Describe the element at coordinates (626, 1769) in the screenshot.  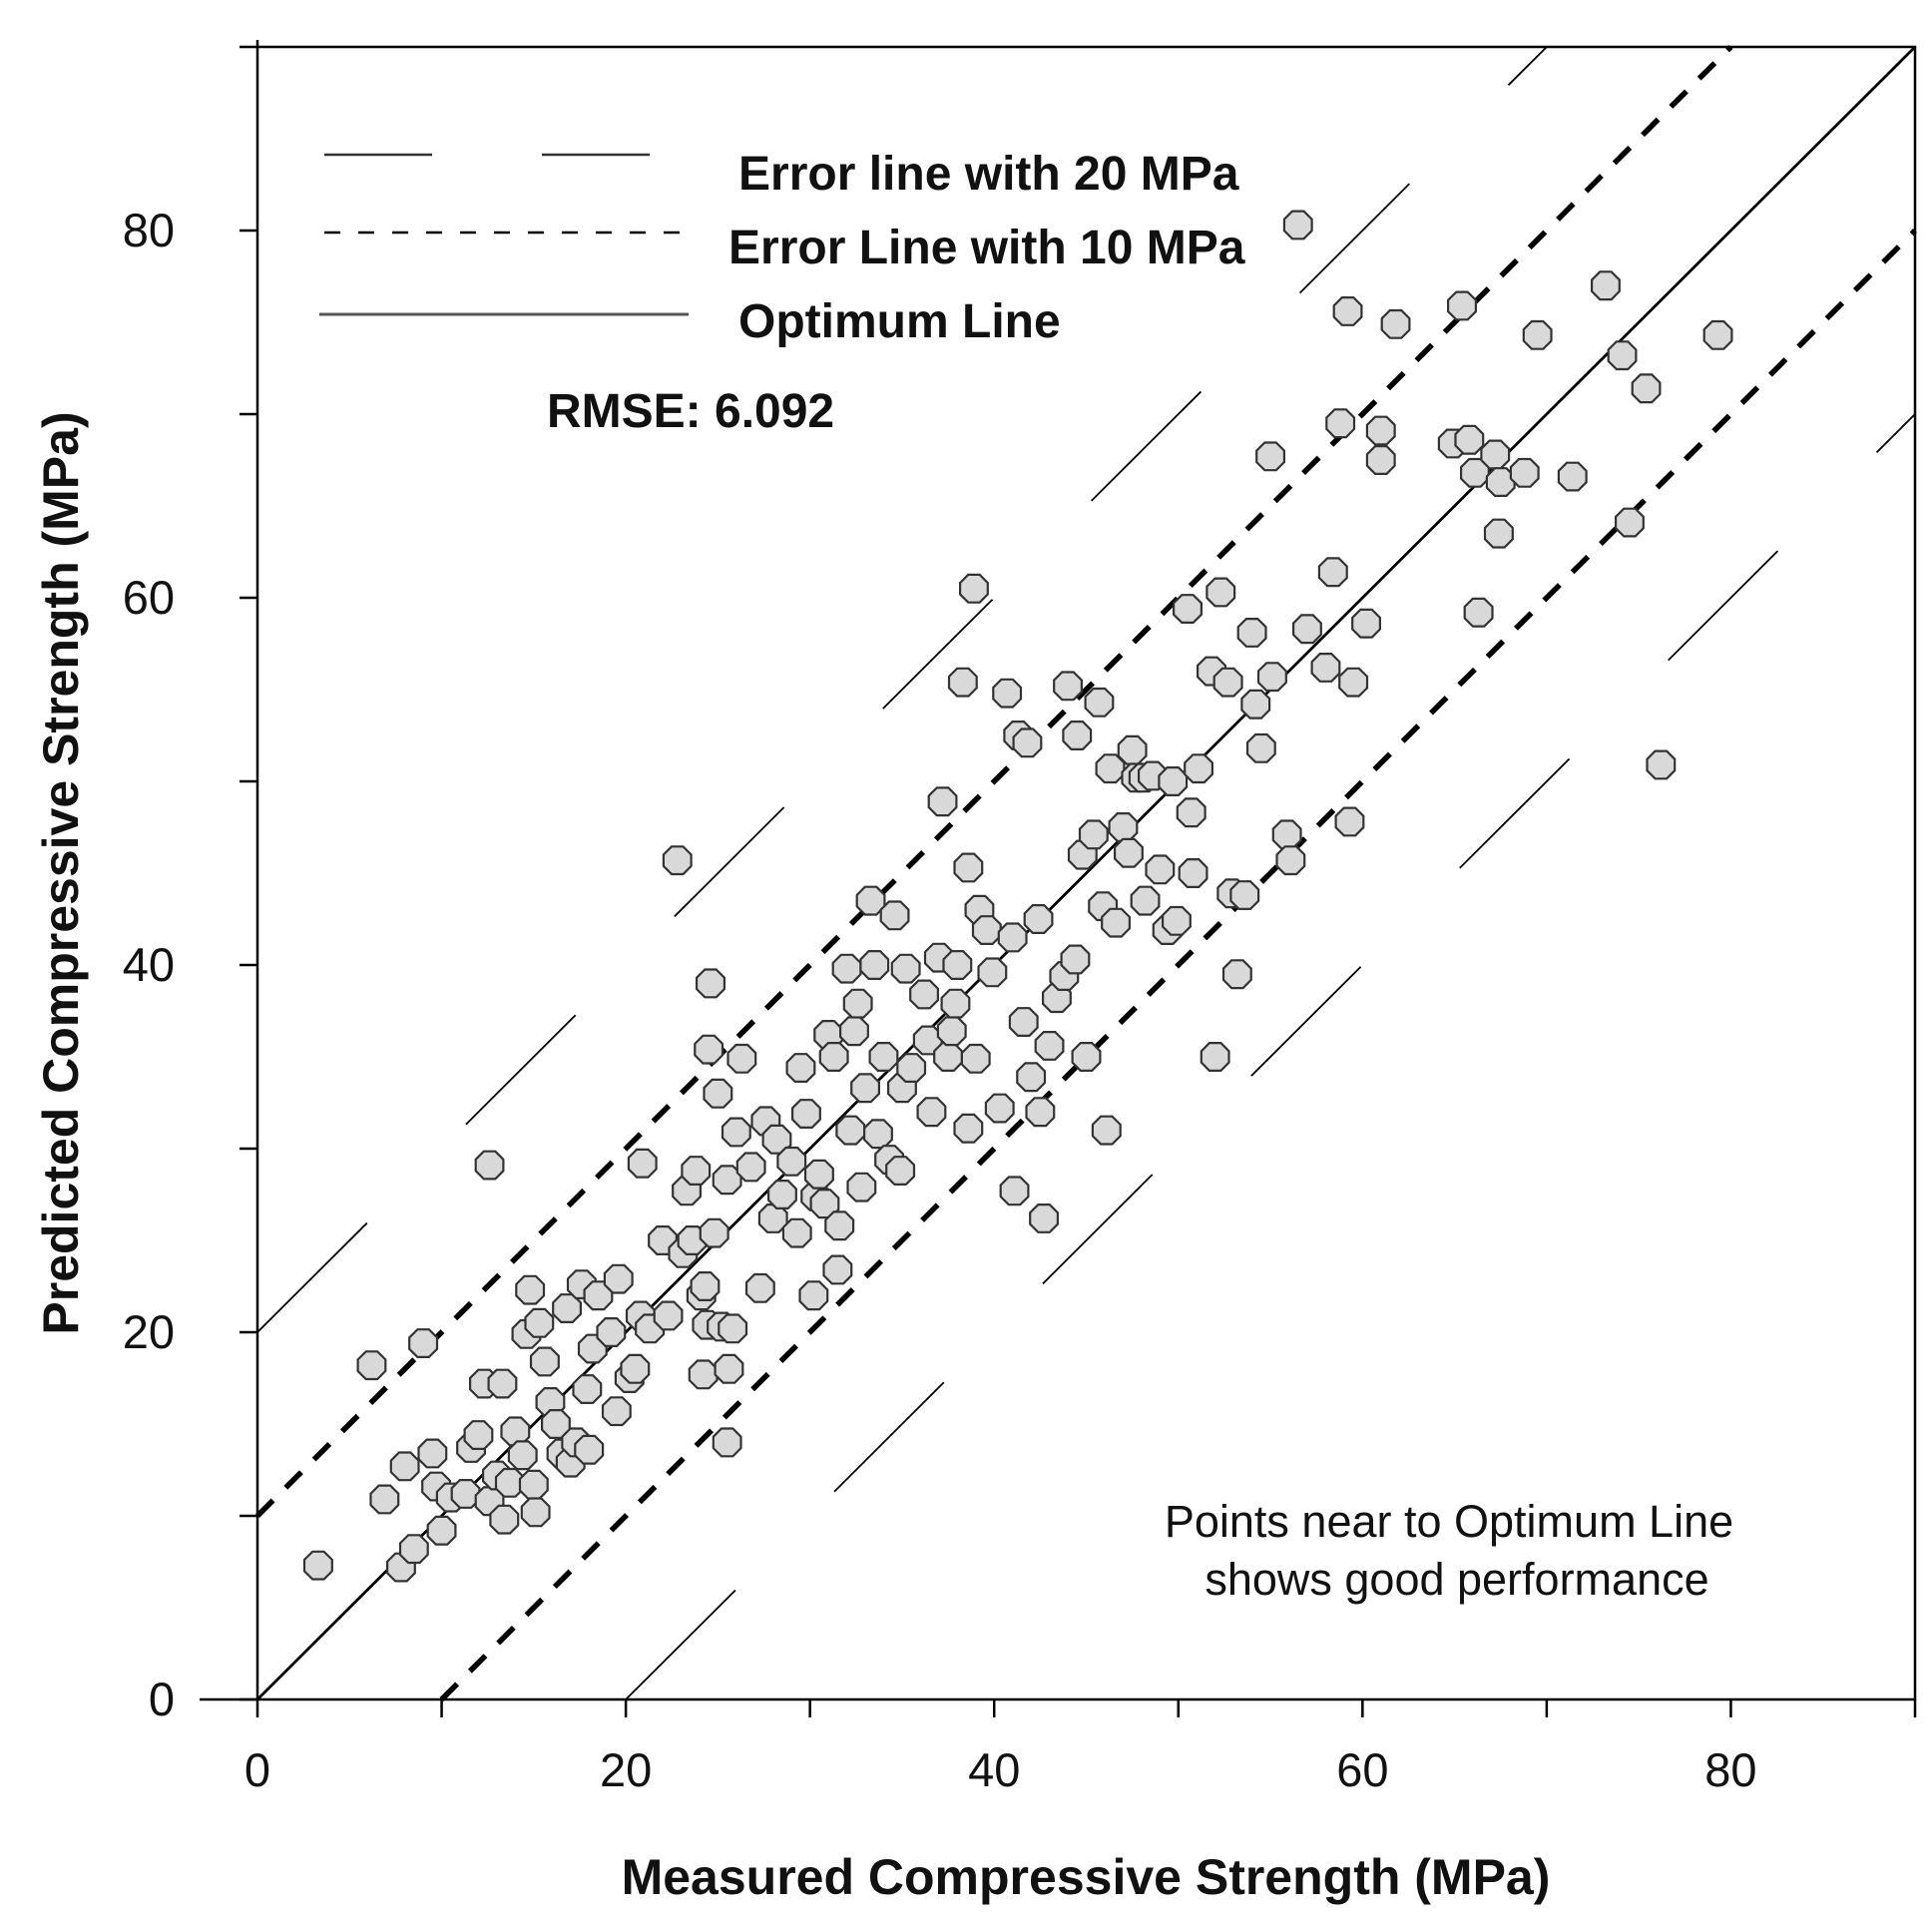
I see `x-tick-label: 20` at that location.